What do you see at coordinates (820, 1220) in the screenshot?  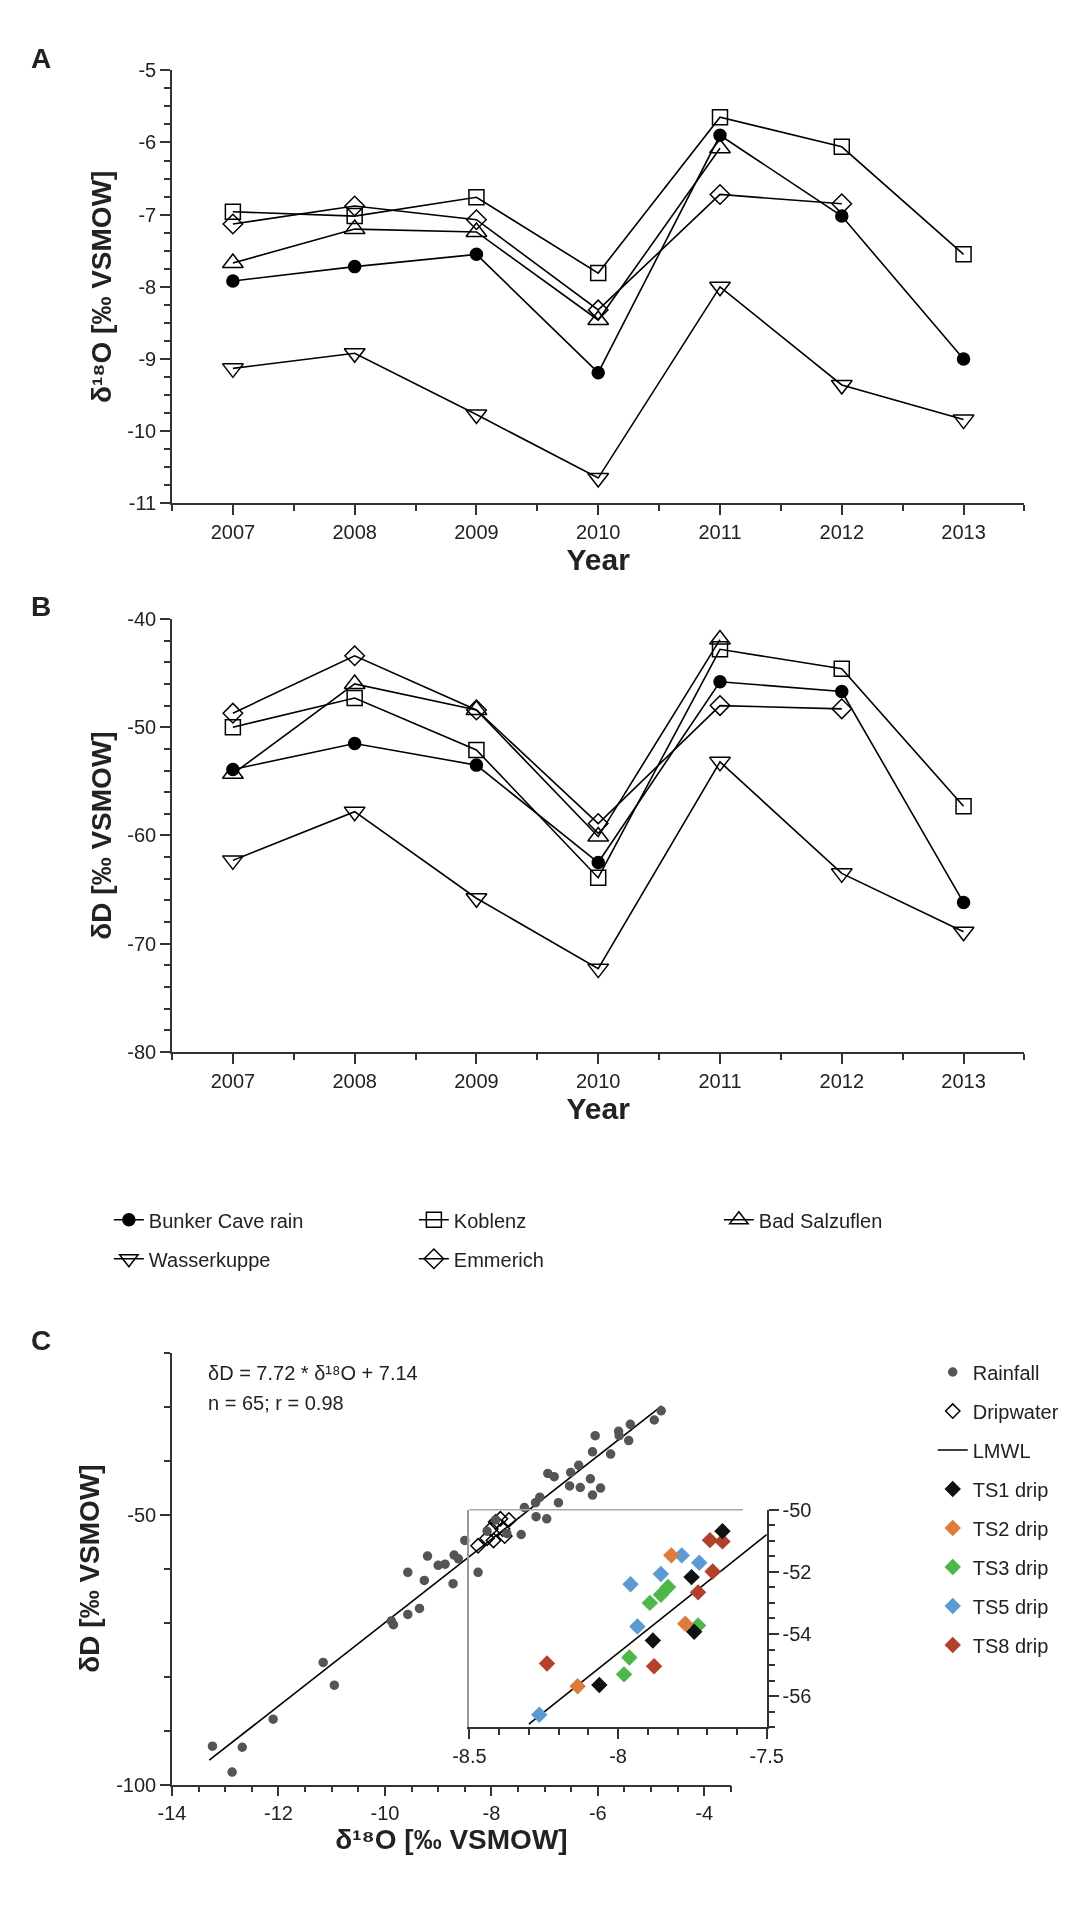 I see `legend-label: Bad Salzuflen` at bounding box center [820, 1220].